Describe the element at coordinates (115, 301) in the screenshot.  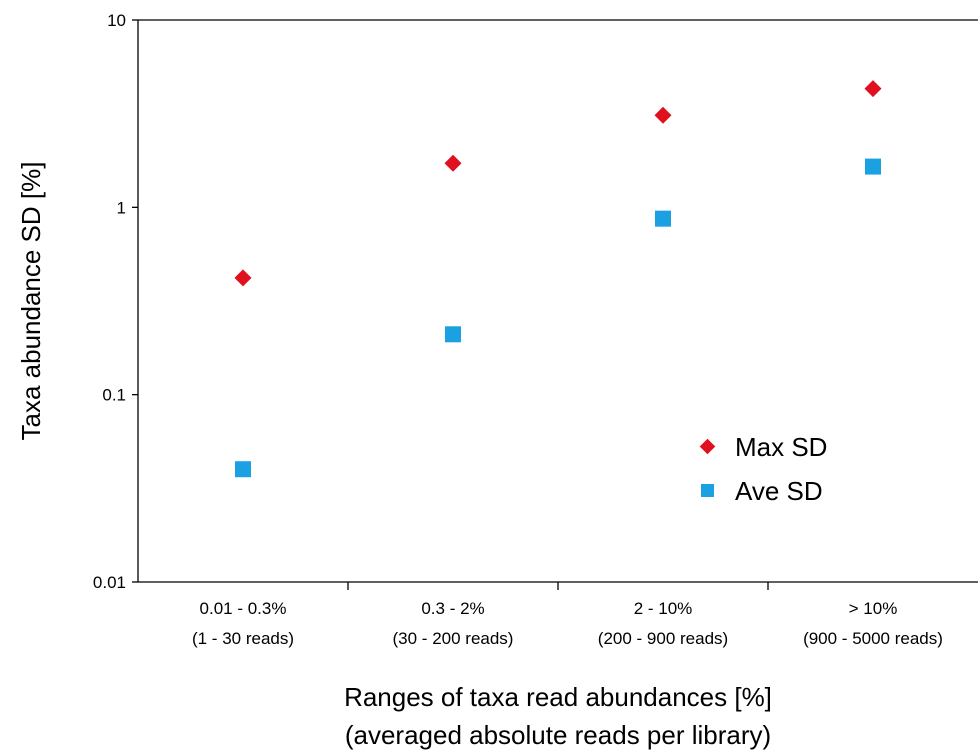
I see `y-axis-ticks: 0.01 0.1 1 10` at that location.